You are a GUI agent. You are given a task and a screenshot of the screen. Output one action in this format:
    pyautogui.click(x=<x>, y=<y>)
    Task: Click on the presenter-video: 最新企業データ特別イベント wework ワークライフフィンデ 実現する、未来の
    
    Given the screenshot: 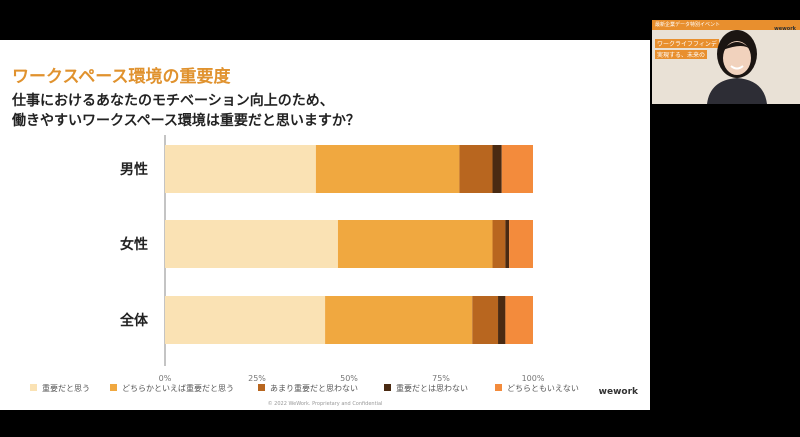 What is the action you would take?
    pyautogui.click(x=726, y=62)
    